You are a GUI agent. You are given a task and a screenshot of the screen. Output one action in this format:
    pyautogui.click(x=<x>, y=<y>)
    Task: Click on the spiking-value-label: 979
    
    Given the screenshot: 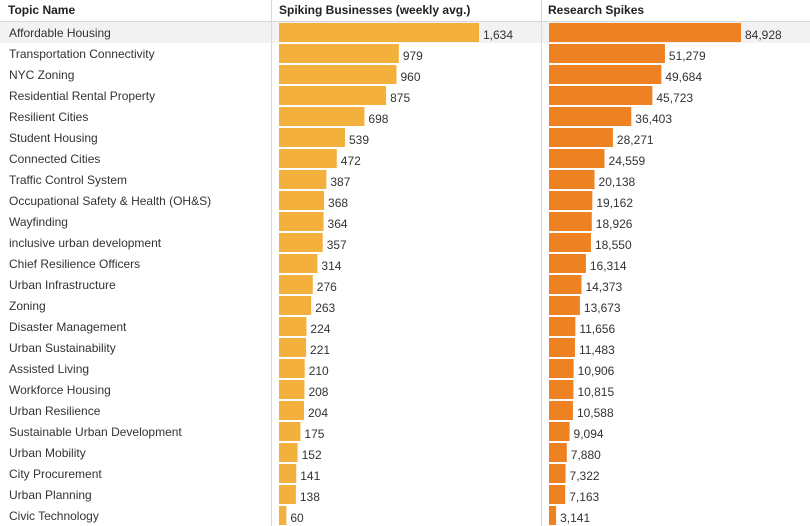 What is the action you would take?
    pyautogui.click(x=413, y=56)
    